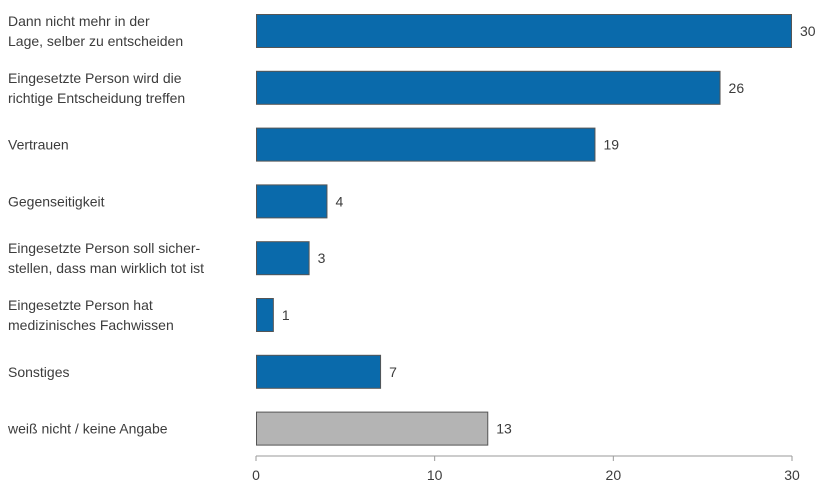  Describe the element at coordinates (38, 145) in the screenshot. I see `category-label: Vertrauen` at that location.